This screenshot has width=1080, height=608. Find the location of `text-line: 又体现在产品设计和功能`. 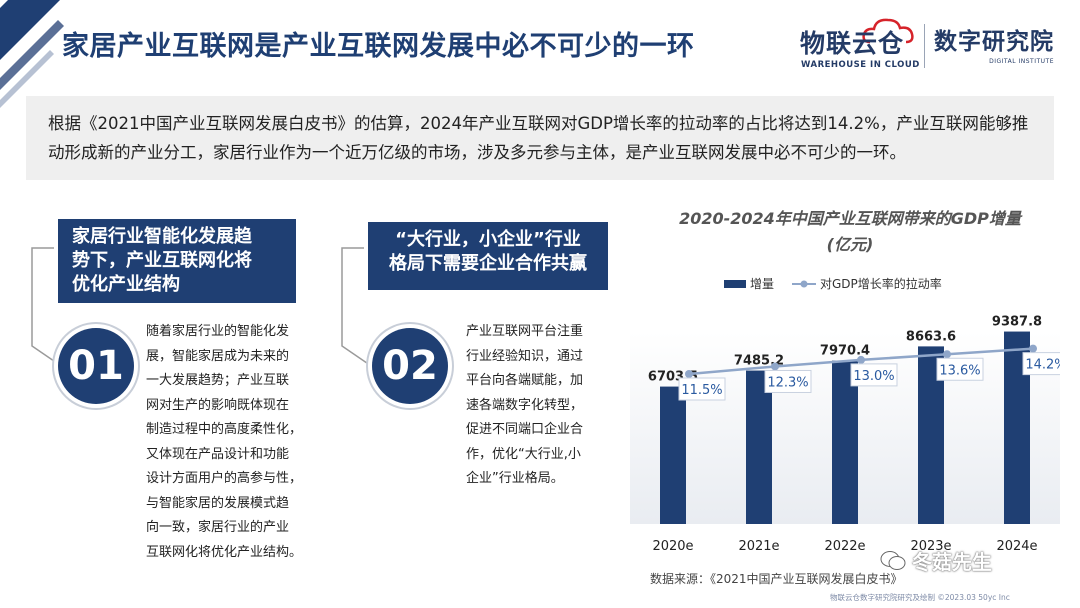

text-line: 又体现在产品设计和功能 is located at coordinates (218, 454).